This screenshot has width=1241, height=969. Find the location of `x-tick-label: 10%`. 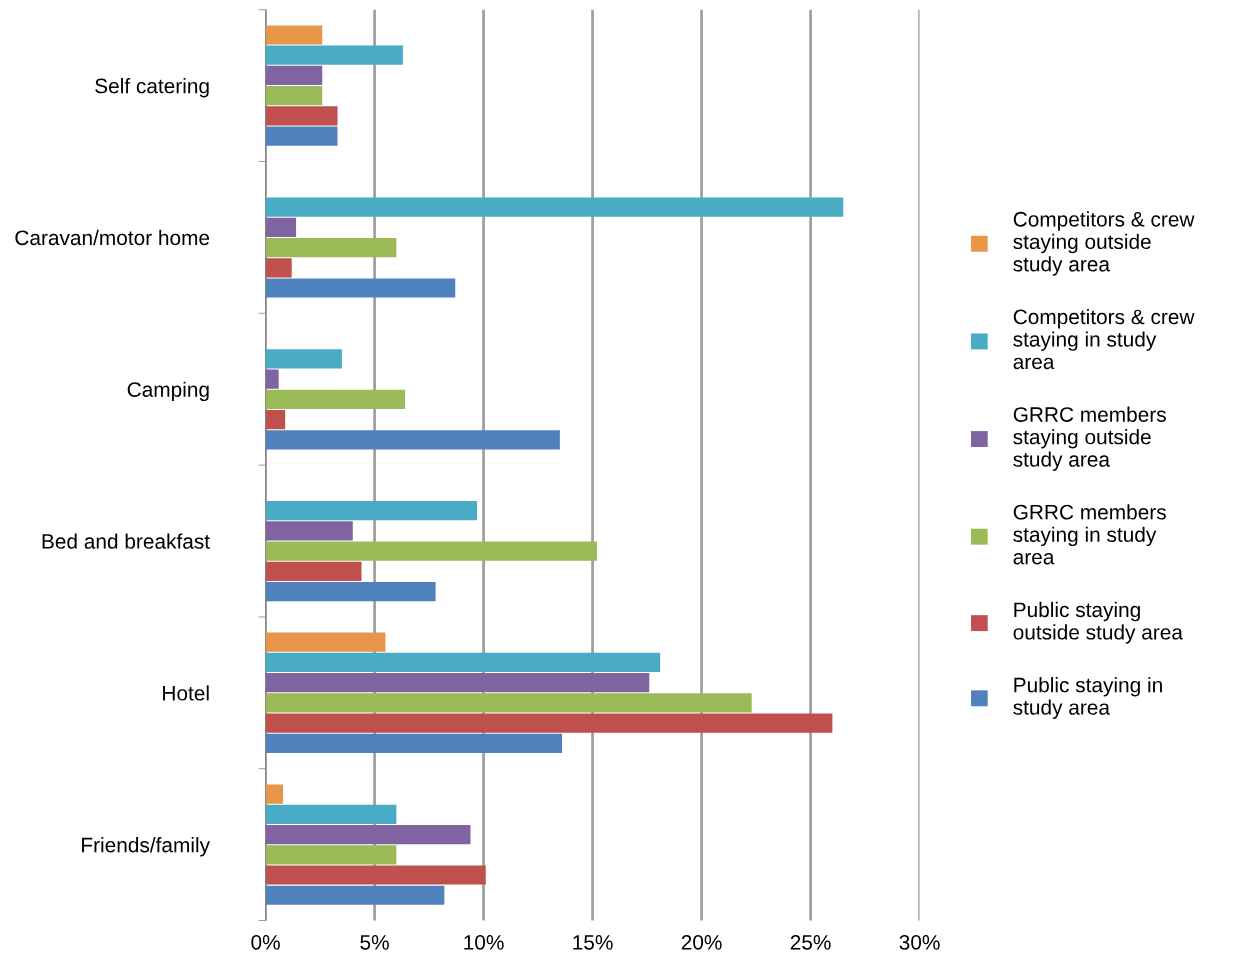

x-tick-label: 10% is located at coordinates (484, 942).